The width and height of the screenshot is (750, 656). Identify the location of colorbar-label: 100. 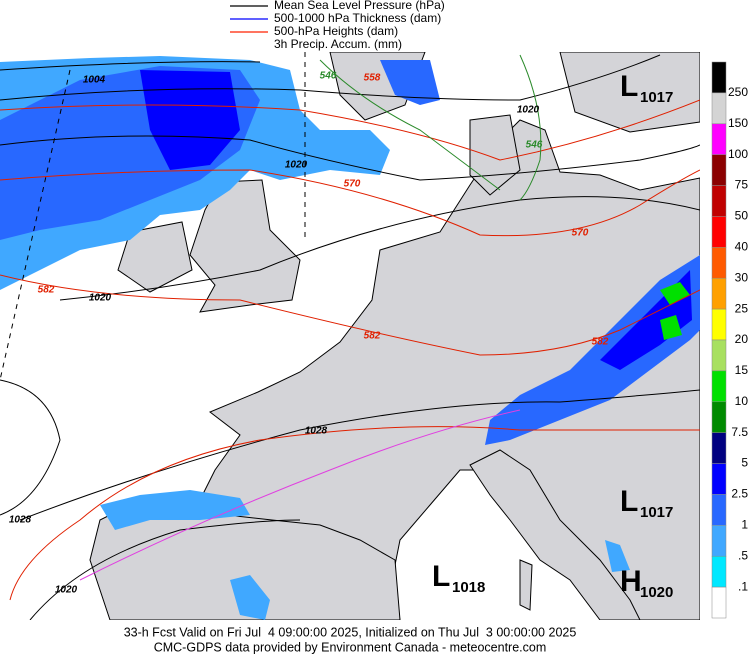
(738, 154).